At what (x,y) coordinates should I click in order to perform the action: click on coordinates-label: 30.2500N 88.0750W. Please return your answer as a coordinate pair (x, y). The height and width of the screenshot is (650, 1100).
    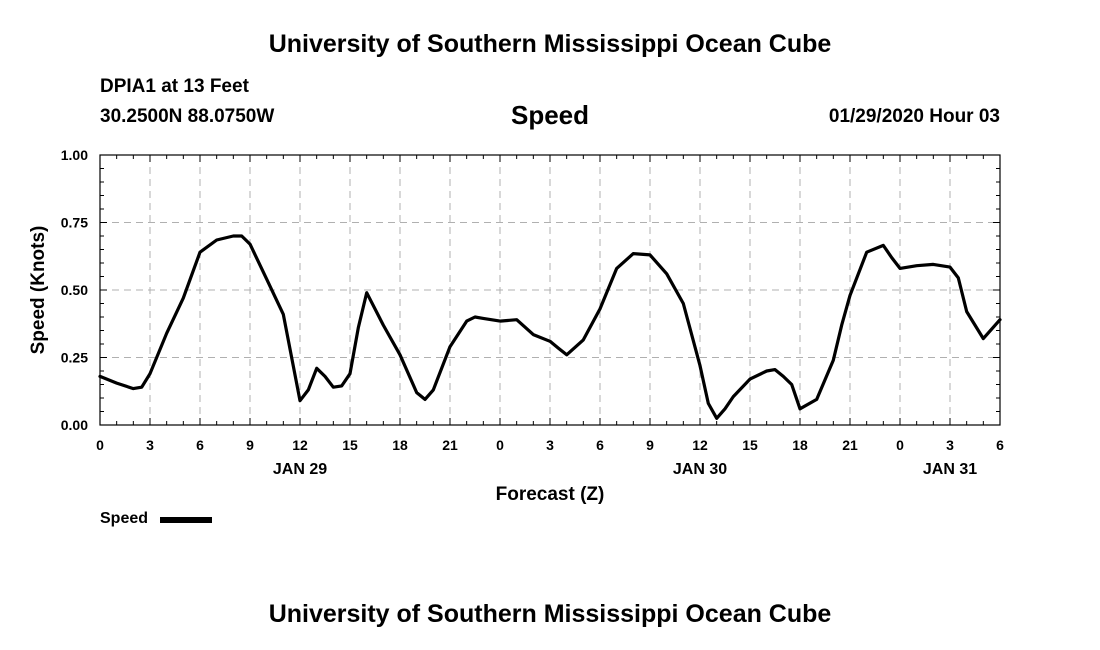
    Looking at the image, I should click on (187, 116).